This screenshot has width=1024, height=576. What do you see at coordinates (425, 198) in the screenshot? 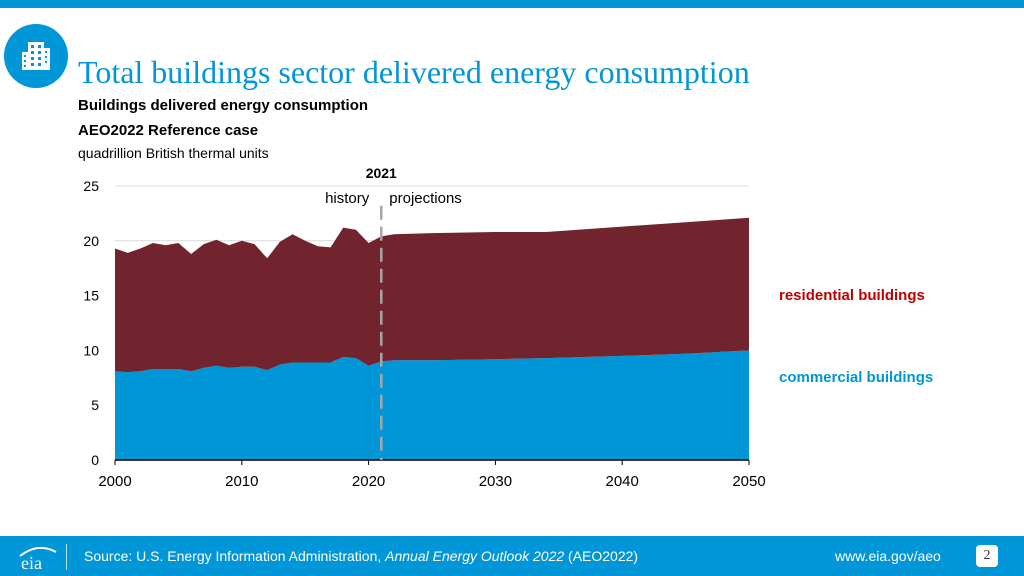
I see `projections-label: projections` at bounding box center [425, 198].